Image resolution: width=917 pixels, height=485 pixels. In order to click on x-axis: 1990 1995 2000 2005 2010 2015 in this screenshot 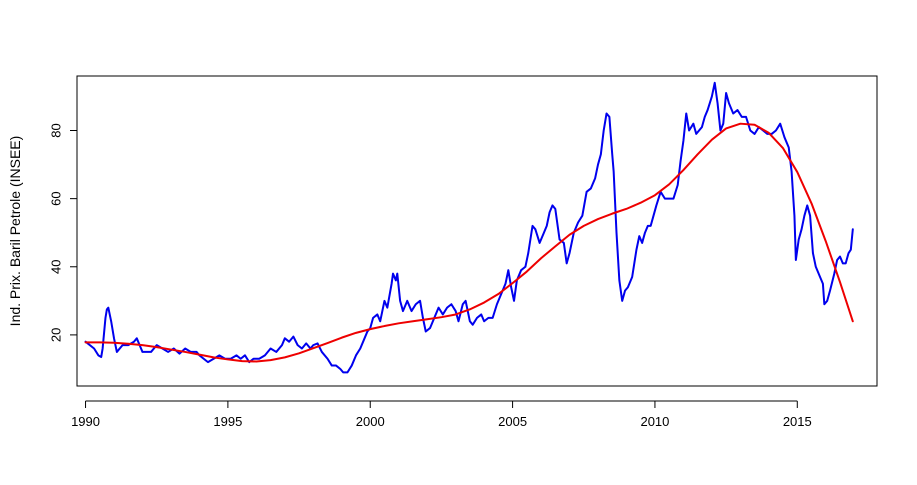, I will do `click(441, 414)`.